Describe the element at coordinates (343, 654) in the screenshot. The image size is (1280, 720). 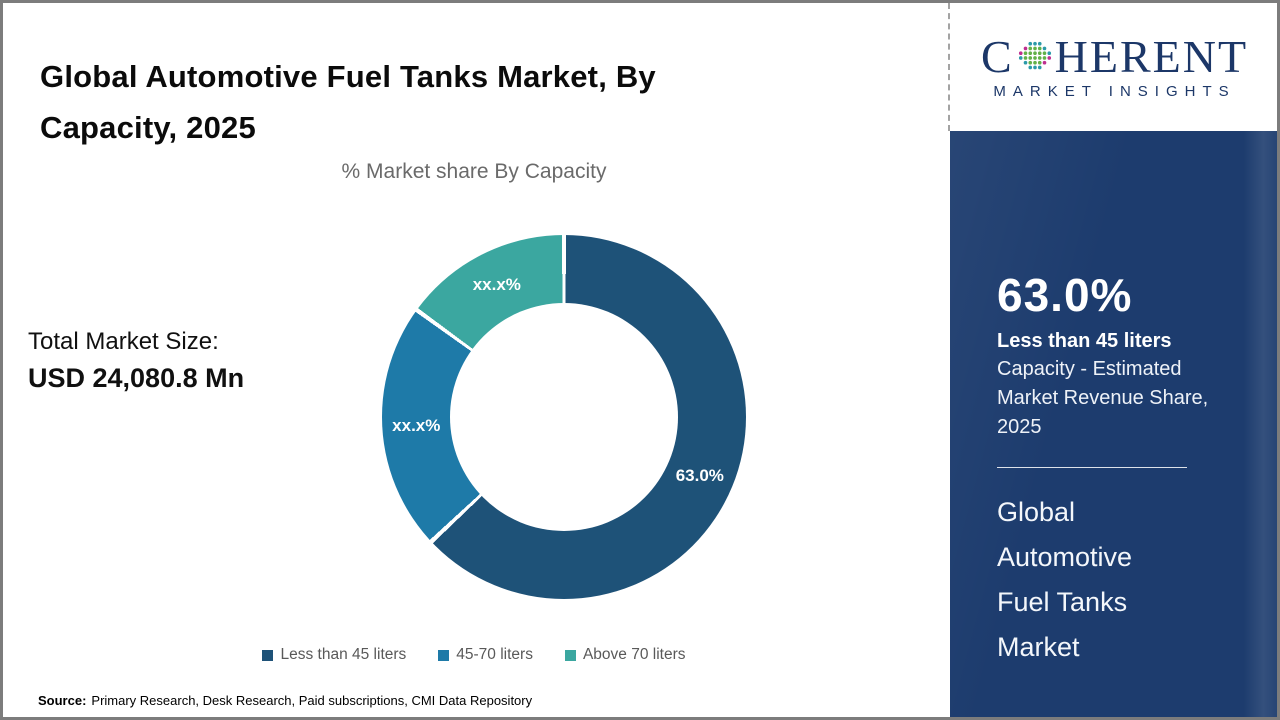
I see `legend-label: Less than 45 liters` at that location.